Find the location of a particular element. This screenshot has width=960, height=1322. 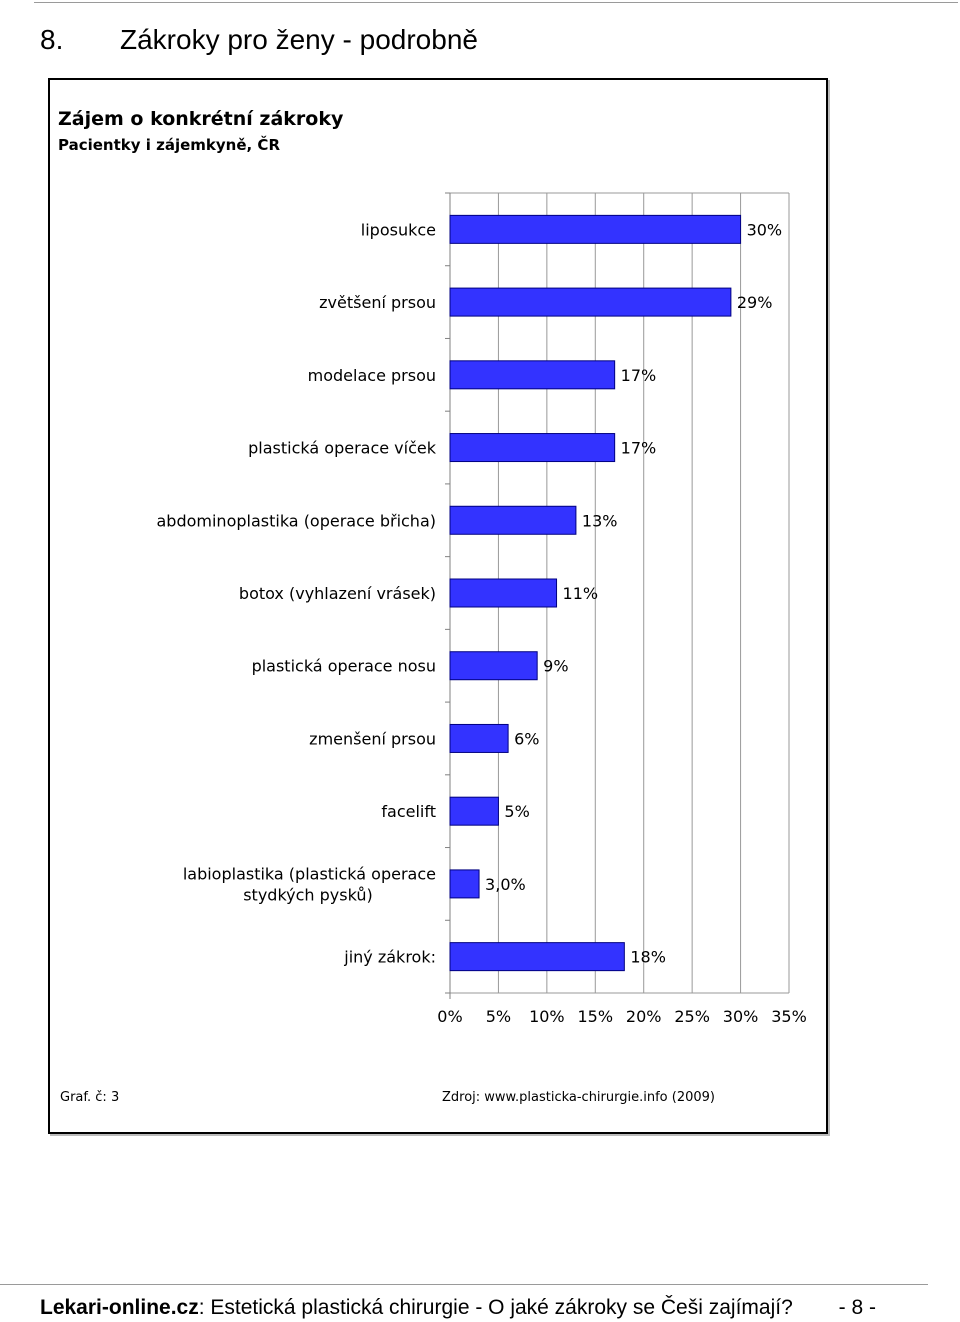

category-label: plastická operace nosu is located at coordinates (344, 666).